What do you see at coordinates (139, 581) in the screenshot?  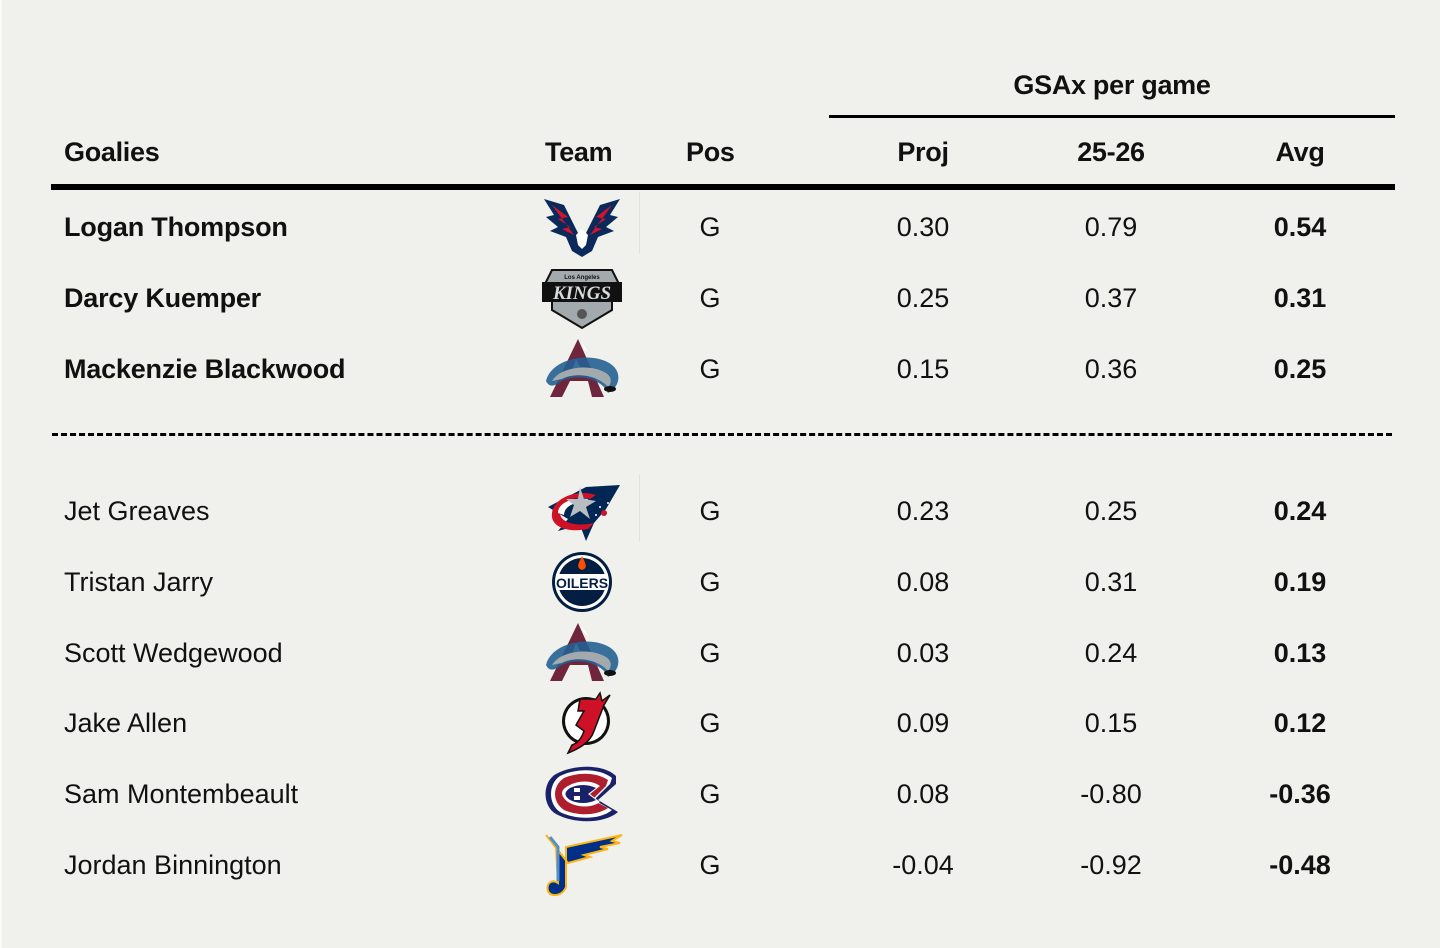 I see `goalie-name: Tristan Jarry` at bounding box center [139, 581].